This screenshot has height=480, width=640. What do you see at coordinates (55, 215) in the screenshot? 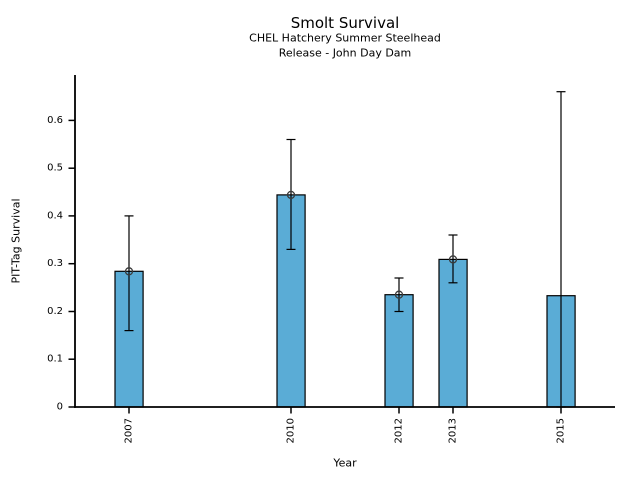
I see `y-tick-label: 0.4` at bounding box center [55, 215].